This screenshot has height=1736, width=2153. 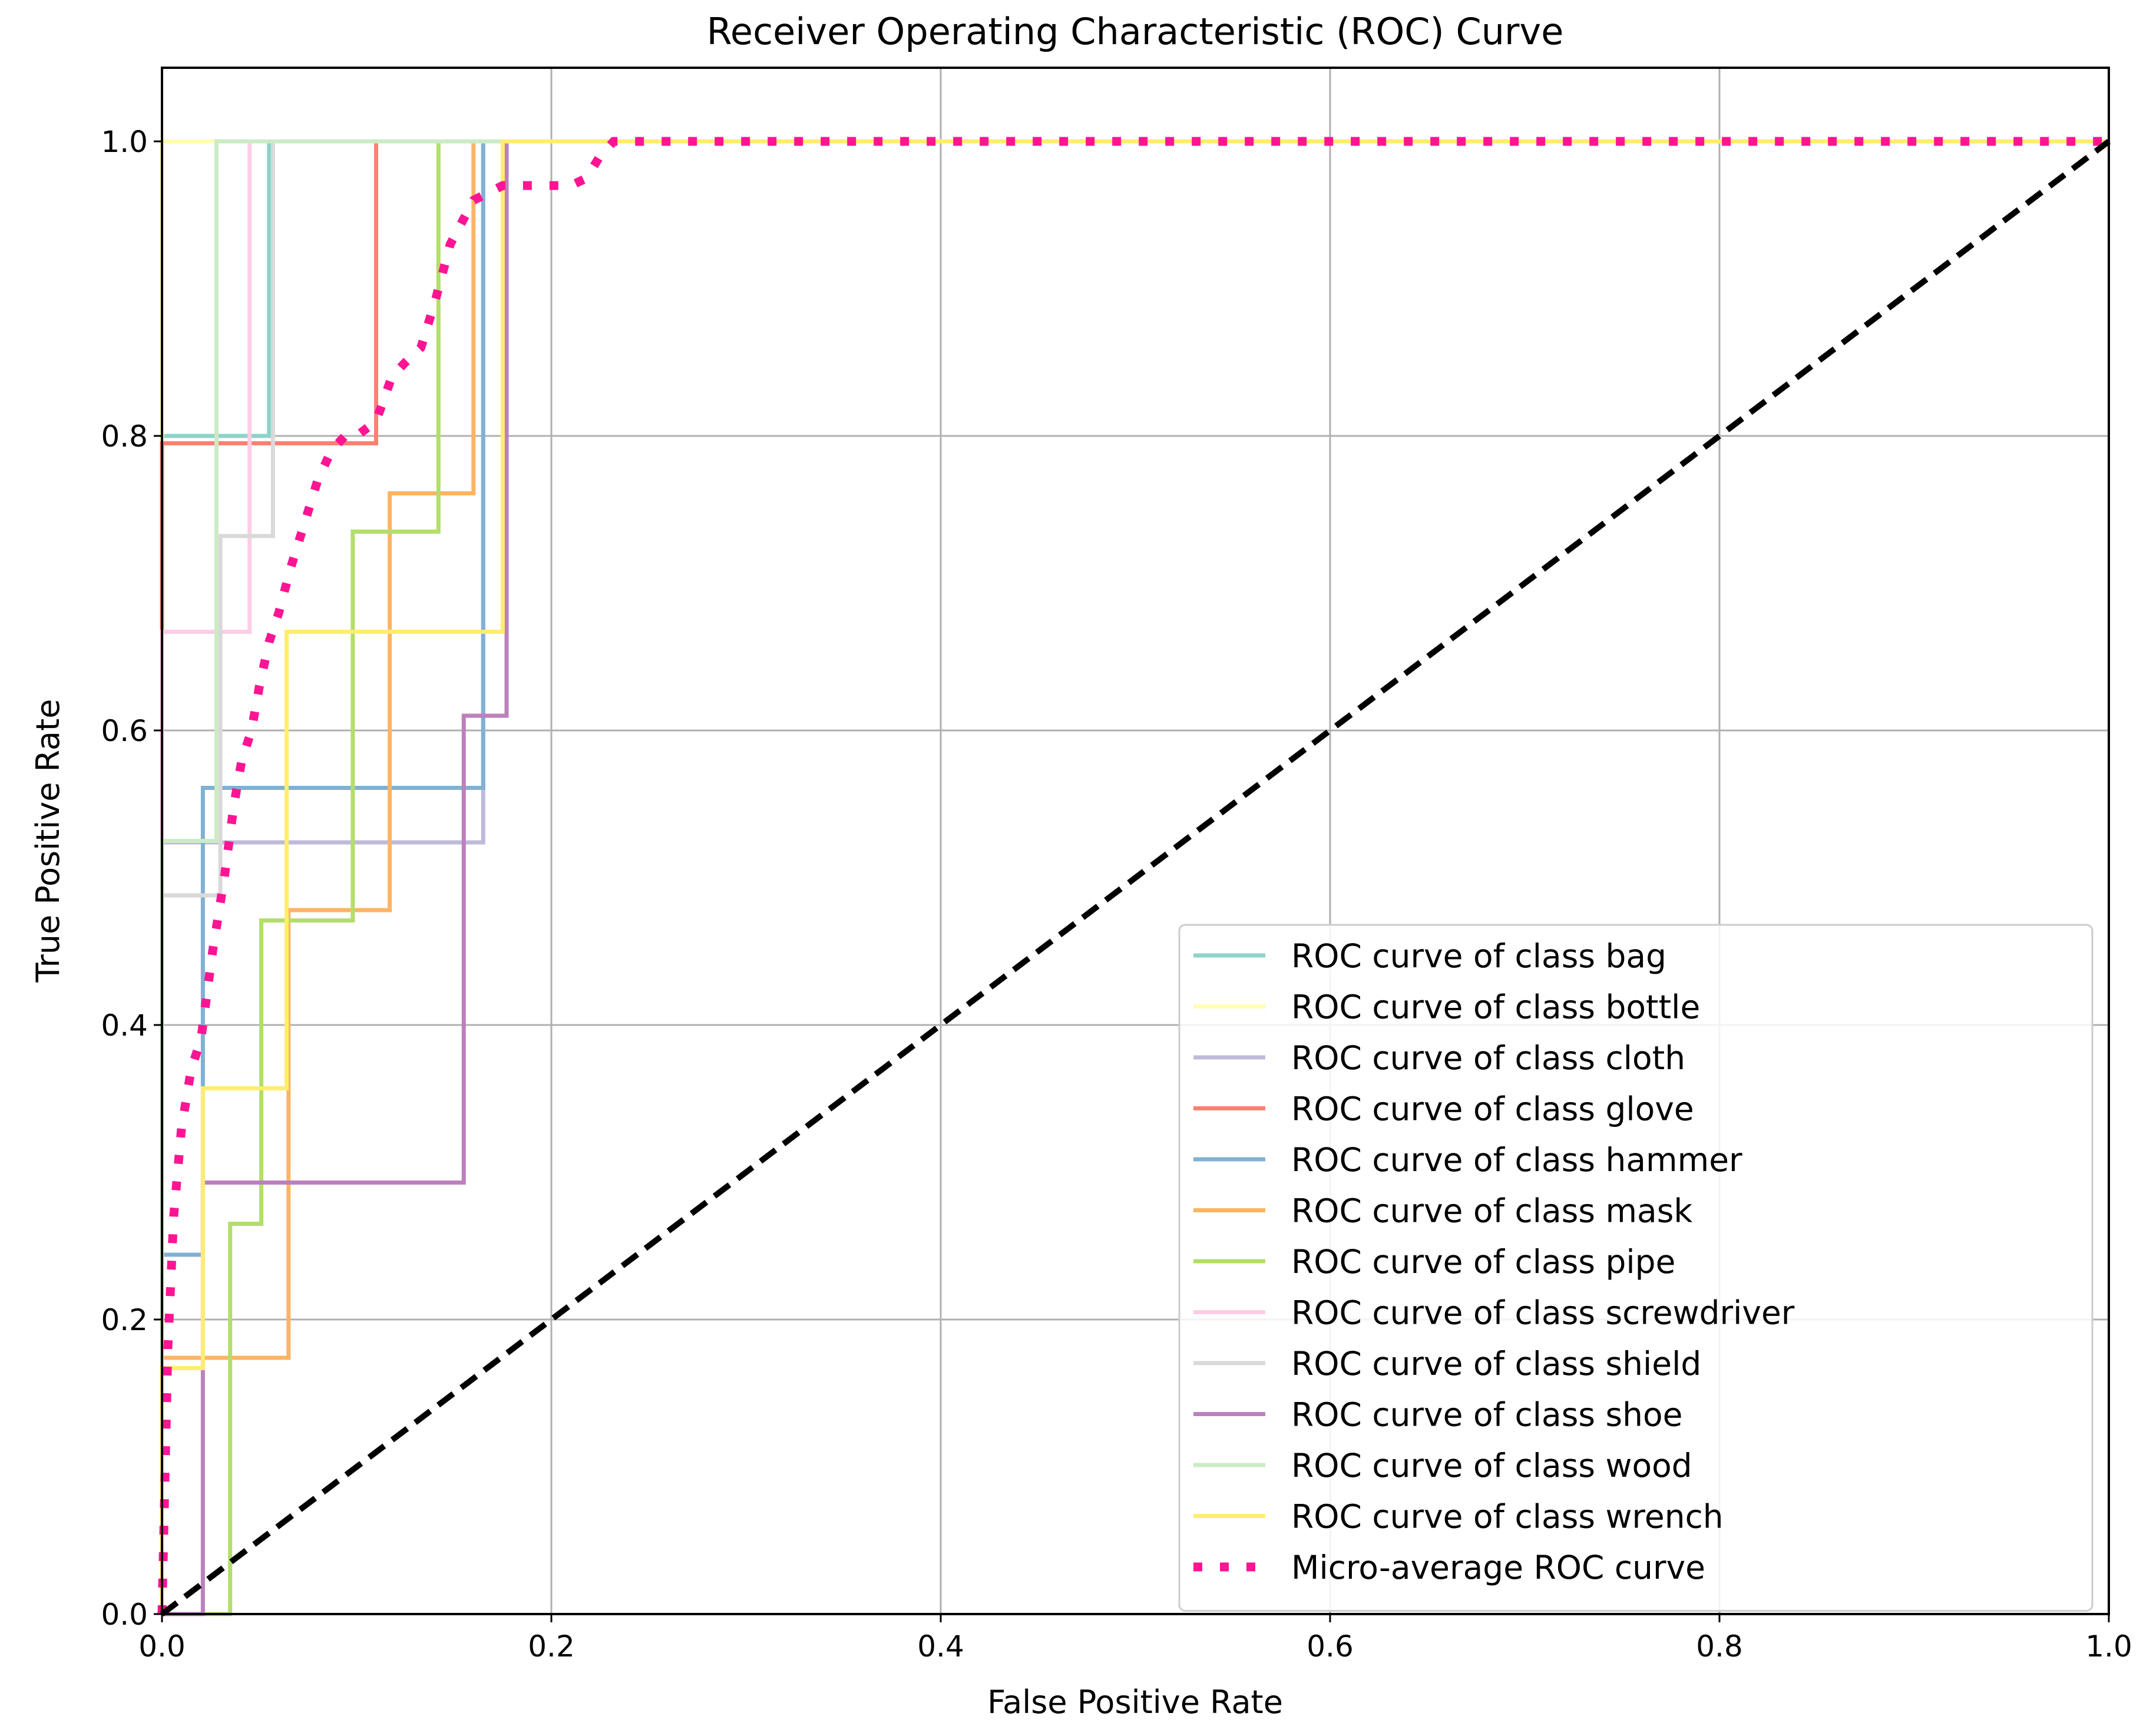 I want to click on y-axis-label: True Positive Rate, so click(x=48, y=841).